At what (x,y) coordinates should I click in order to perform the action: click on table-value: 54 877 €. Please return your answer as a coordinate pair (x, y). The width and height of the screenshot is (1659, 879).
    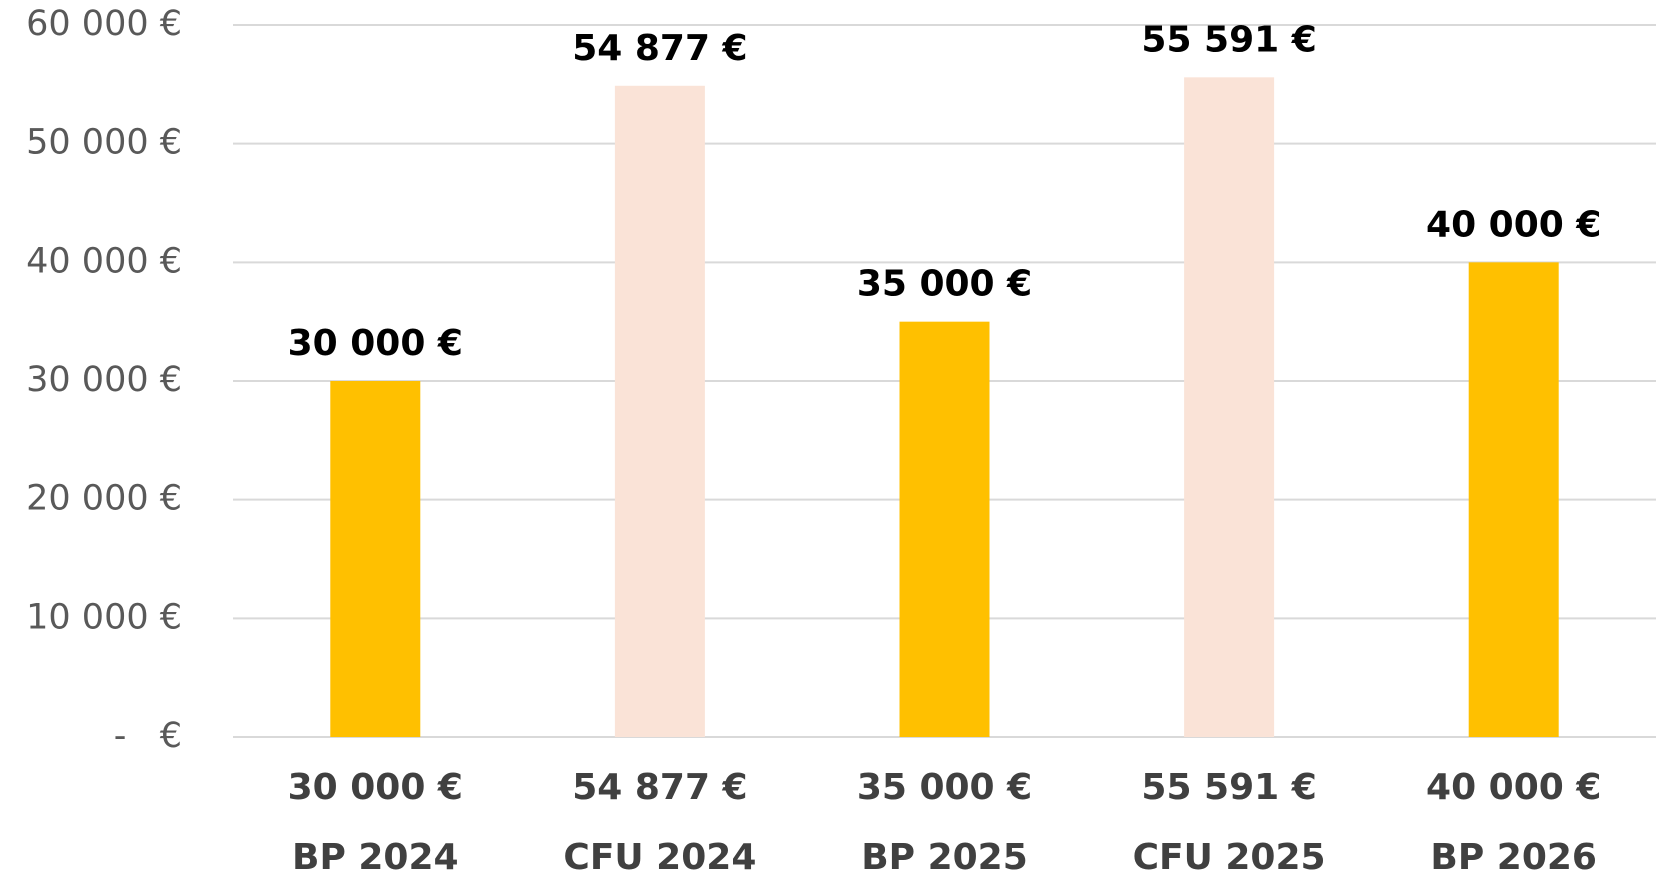
    Looking at the image, I should click on (659, 787).